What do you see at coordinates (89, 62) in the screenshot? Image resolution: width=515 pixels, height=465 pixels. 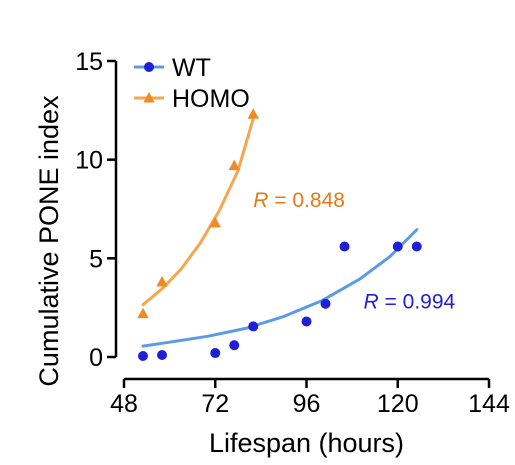 I see `y-tick-label: 15` at bounding box center [89, 62].